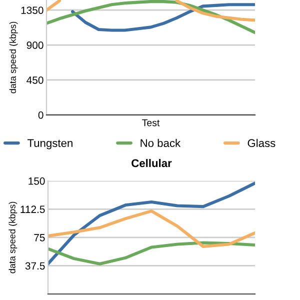 This screenshot has width=300, height=300. I want to click on y-tick-label: 150, so click(36, 181).